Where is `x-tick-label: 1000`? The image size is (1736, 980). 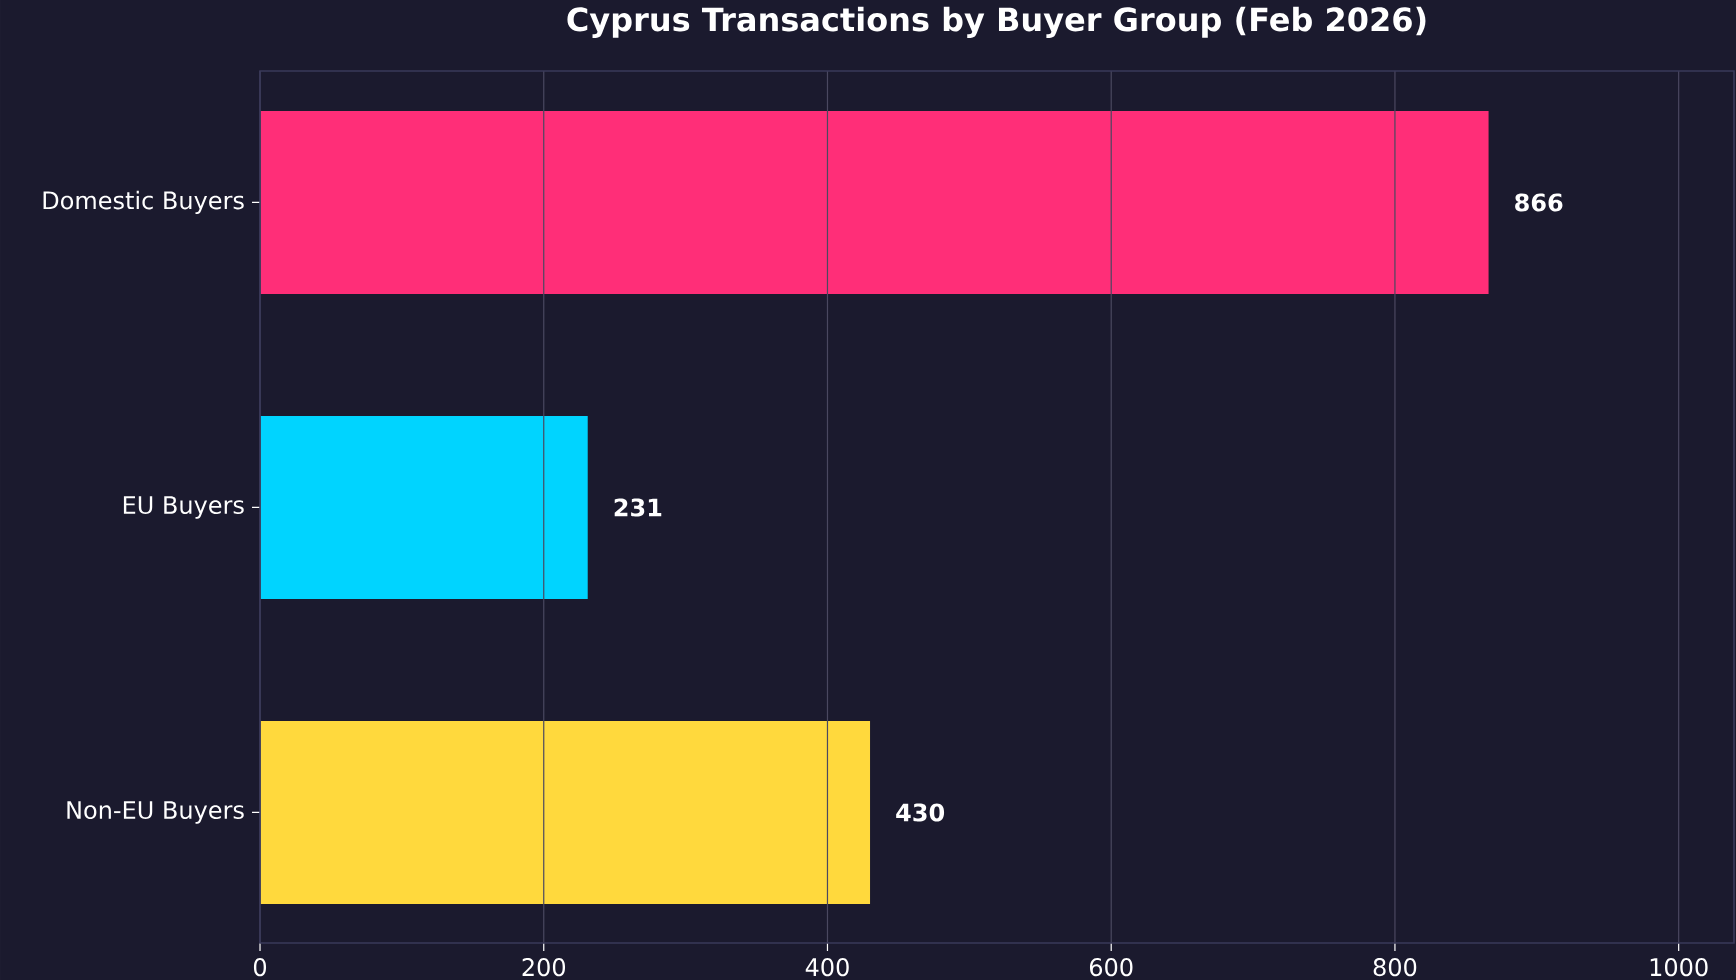
x-tick-label: 1000 is located at coordinates (1679, 967).